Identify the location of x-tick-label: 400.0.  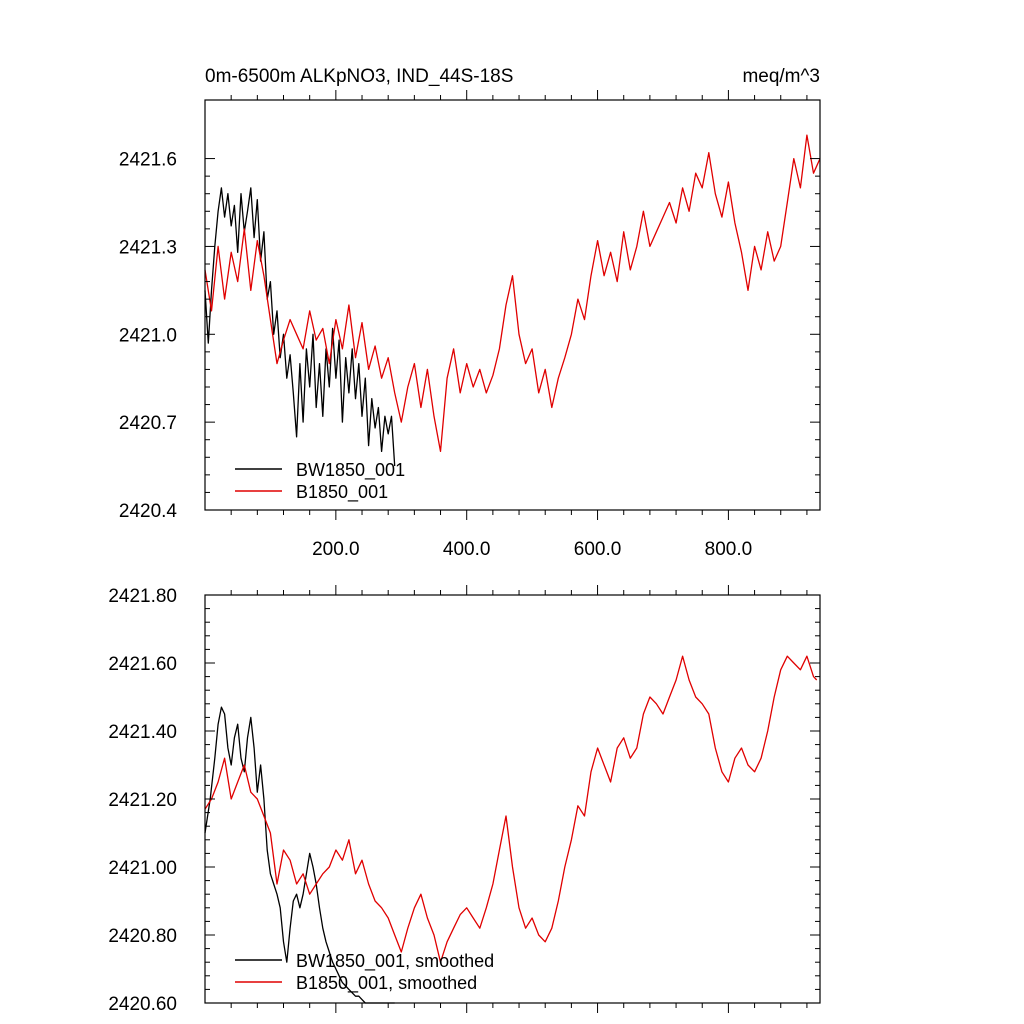
(467, 549).